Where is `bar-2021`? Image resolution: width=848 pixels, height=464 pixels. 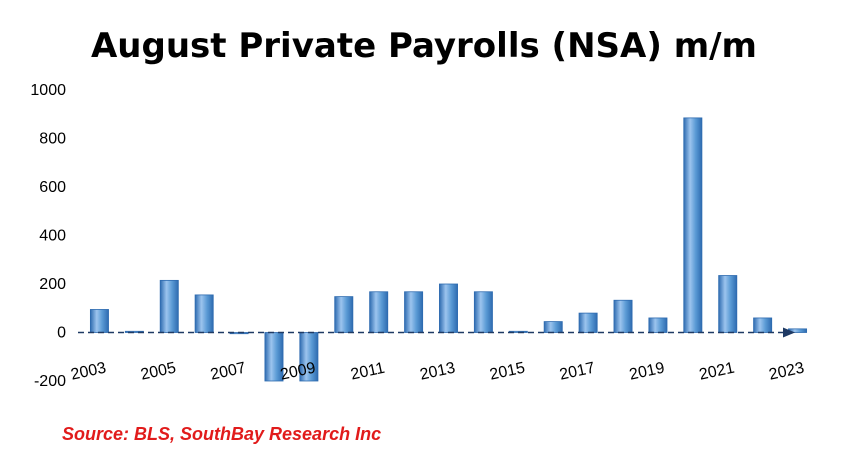 bar-2021 is located at coordinates (728, 304).